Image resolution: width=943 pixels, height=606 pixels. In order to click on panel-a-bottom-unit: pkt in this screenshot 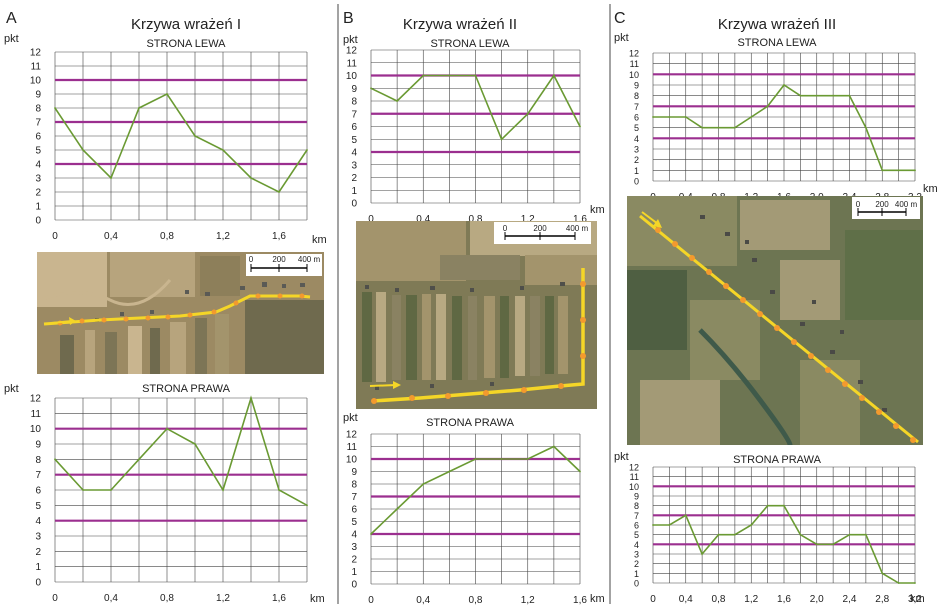, I will do `click(11, 389)`.